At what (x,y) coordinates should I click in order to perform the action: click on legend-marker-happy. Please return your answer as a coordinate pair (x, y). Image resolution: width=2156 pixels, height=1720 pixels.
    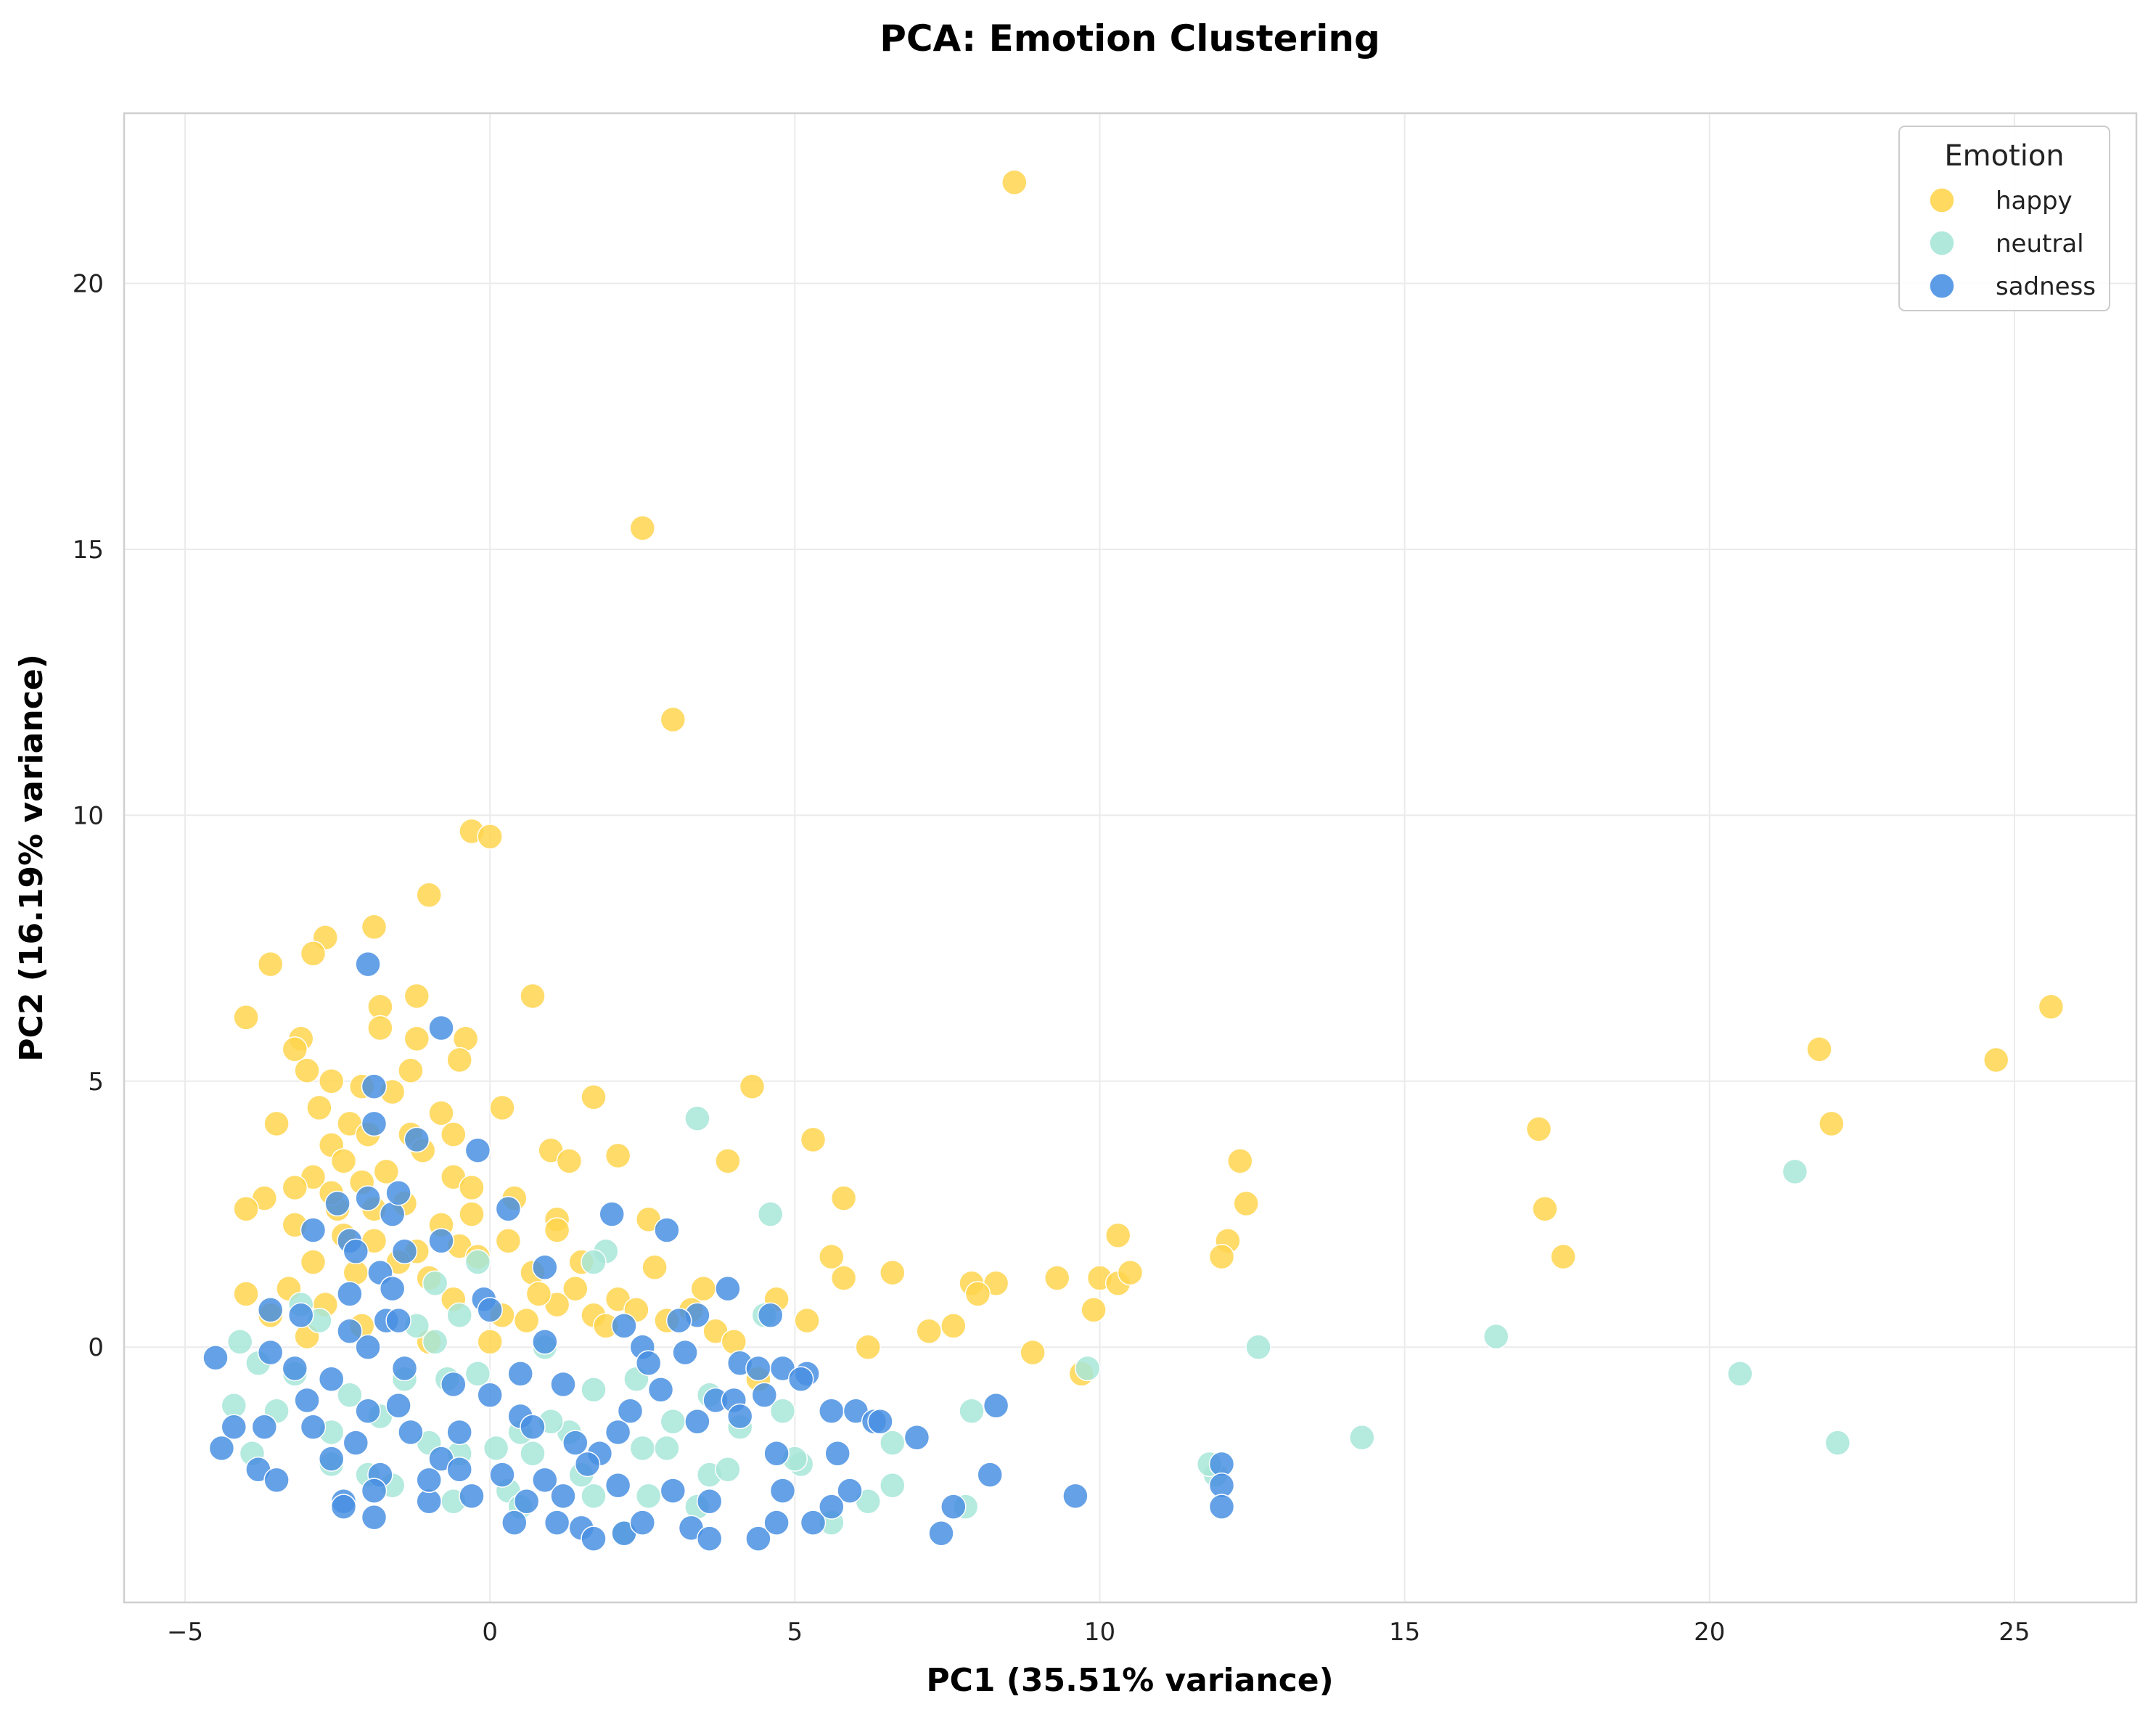
    Looking at the image, I should click on (1942, 200).